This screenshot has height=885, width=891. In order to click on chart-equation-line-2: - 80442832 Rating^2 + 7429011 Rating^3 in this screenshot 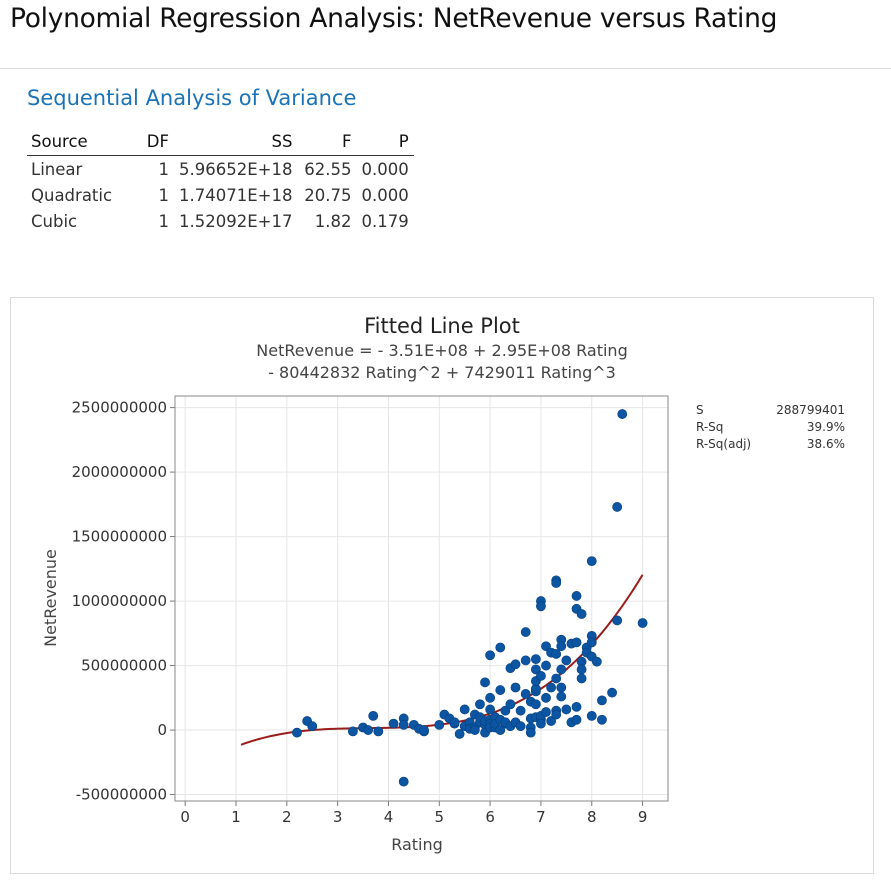, I will do `click(442, 372)`.